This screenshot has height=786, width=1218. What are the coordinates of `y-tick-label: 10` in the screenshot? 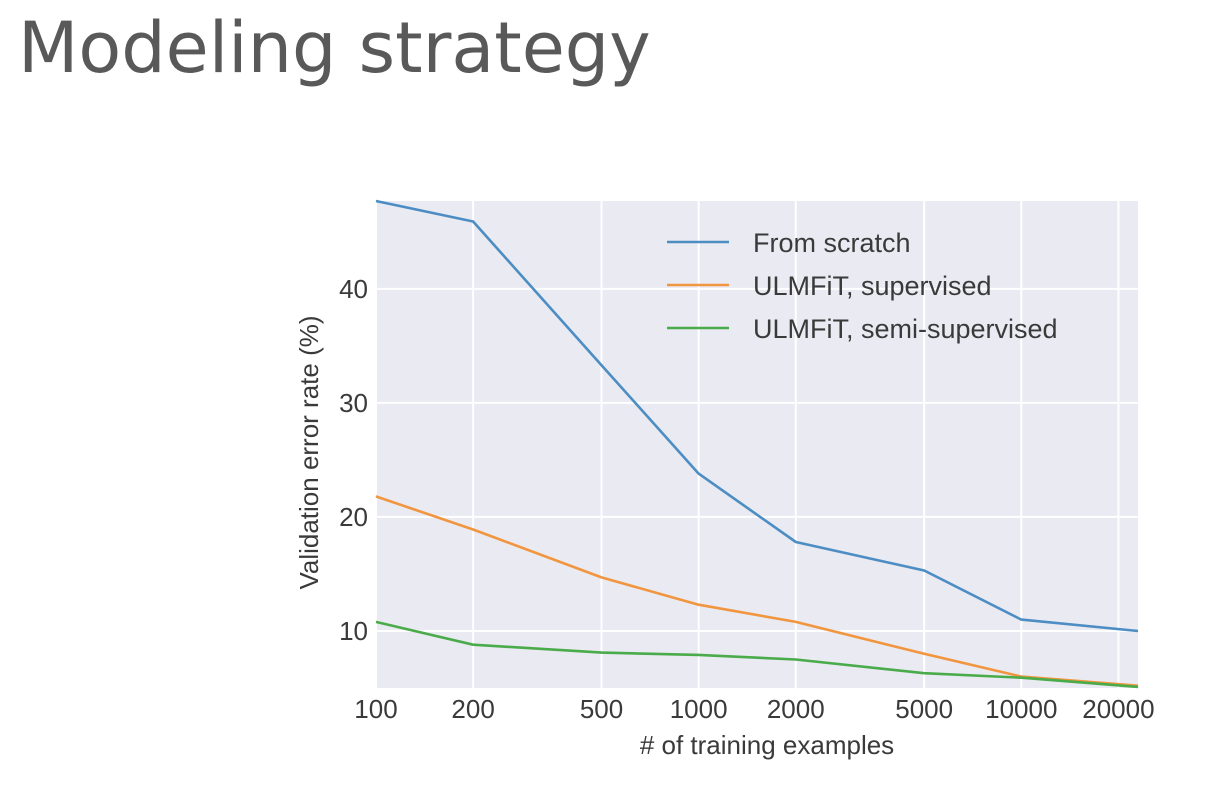 It's located at (353, 631).